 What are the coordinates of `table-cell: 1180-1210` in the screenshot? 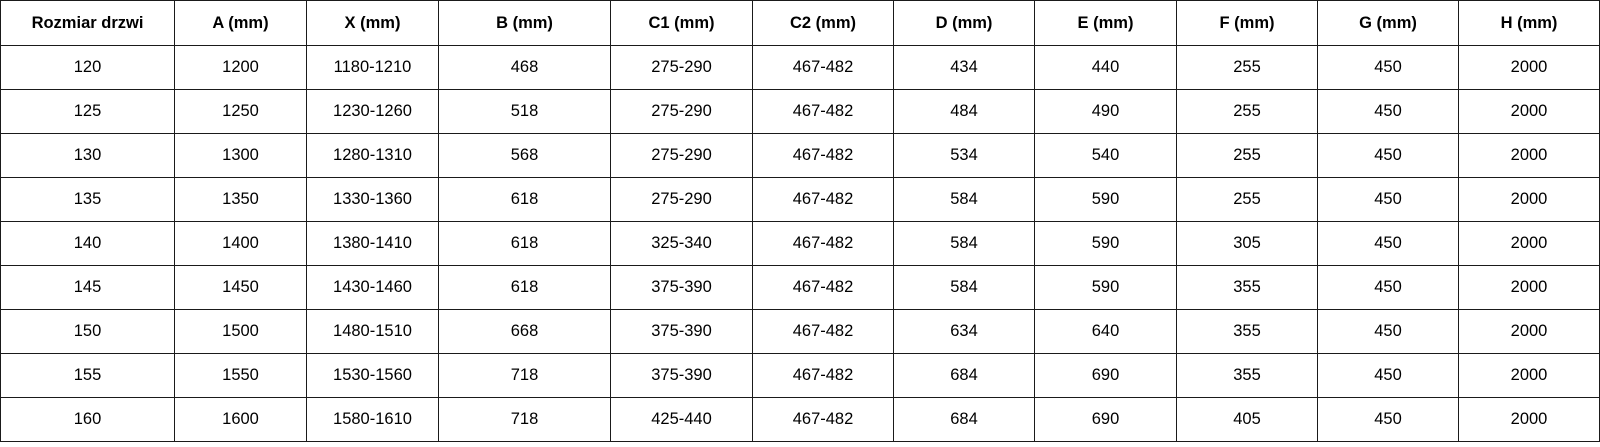 It's located at (372, 67).